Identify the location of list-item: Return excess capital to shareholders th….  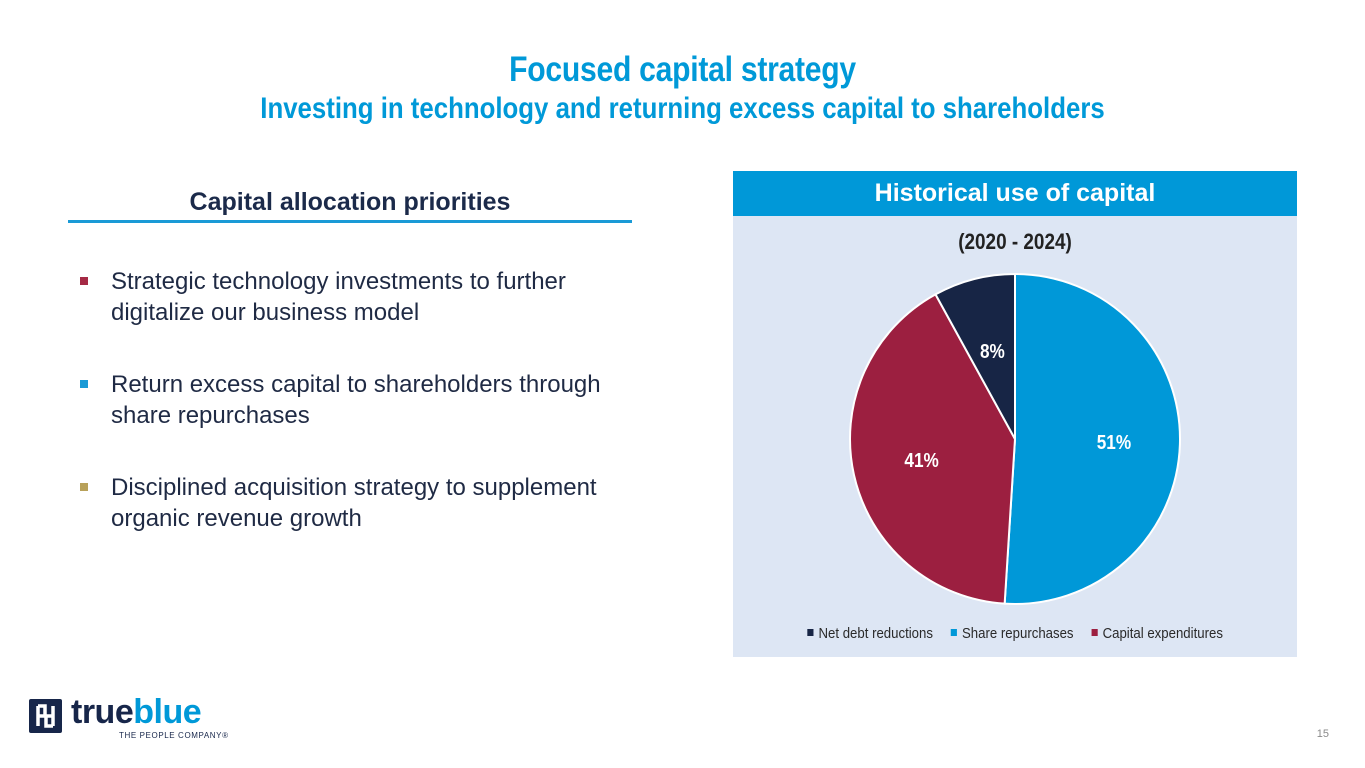
(360, 400).